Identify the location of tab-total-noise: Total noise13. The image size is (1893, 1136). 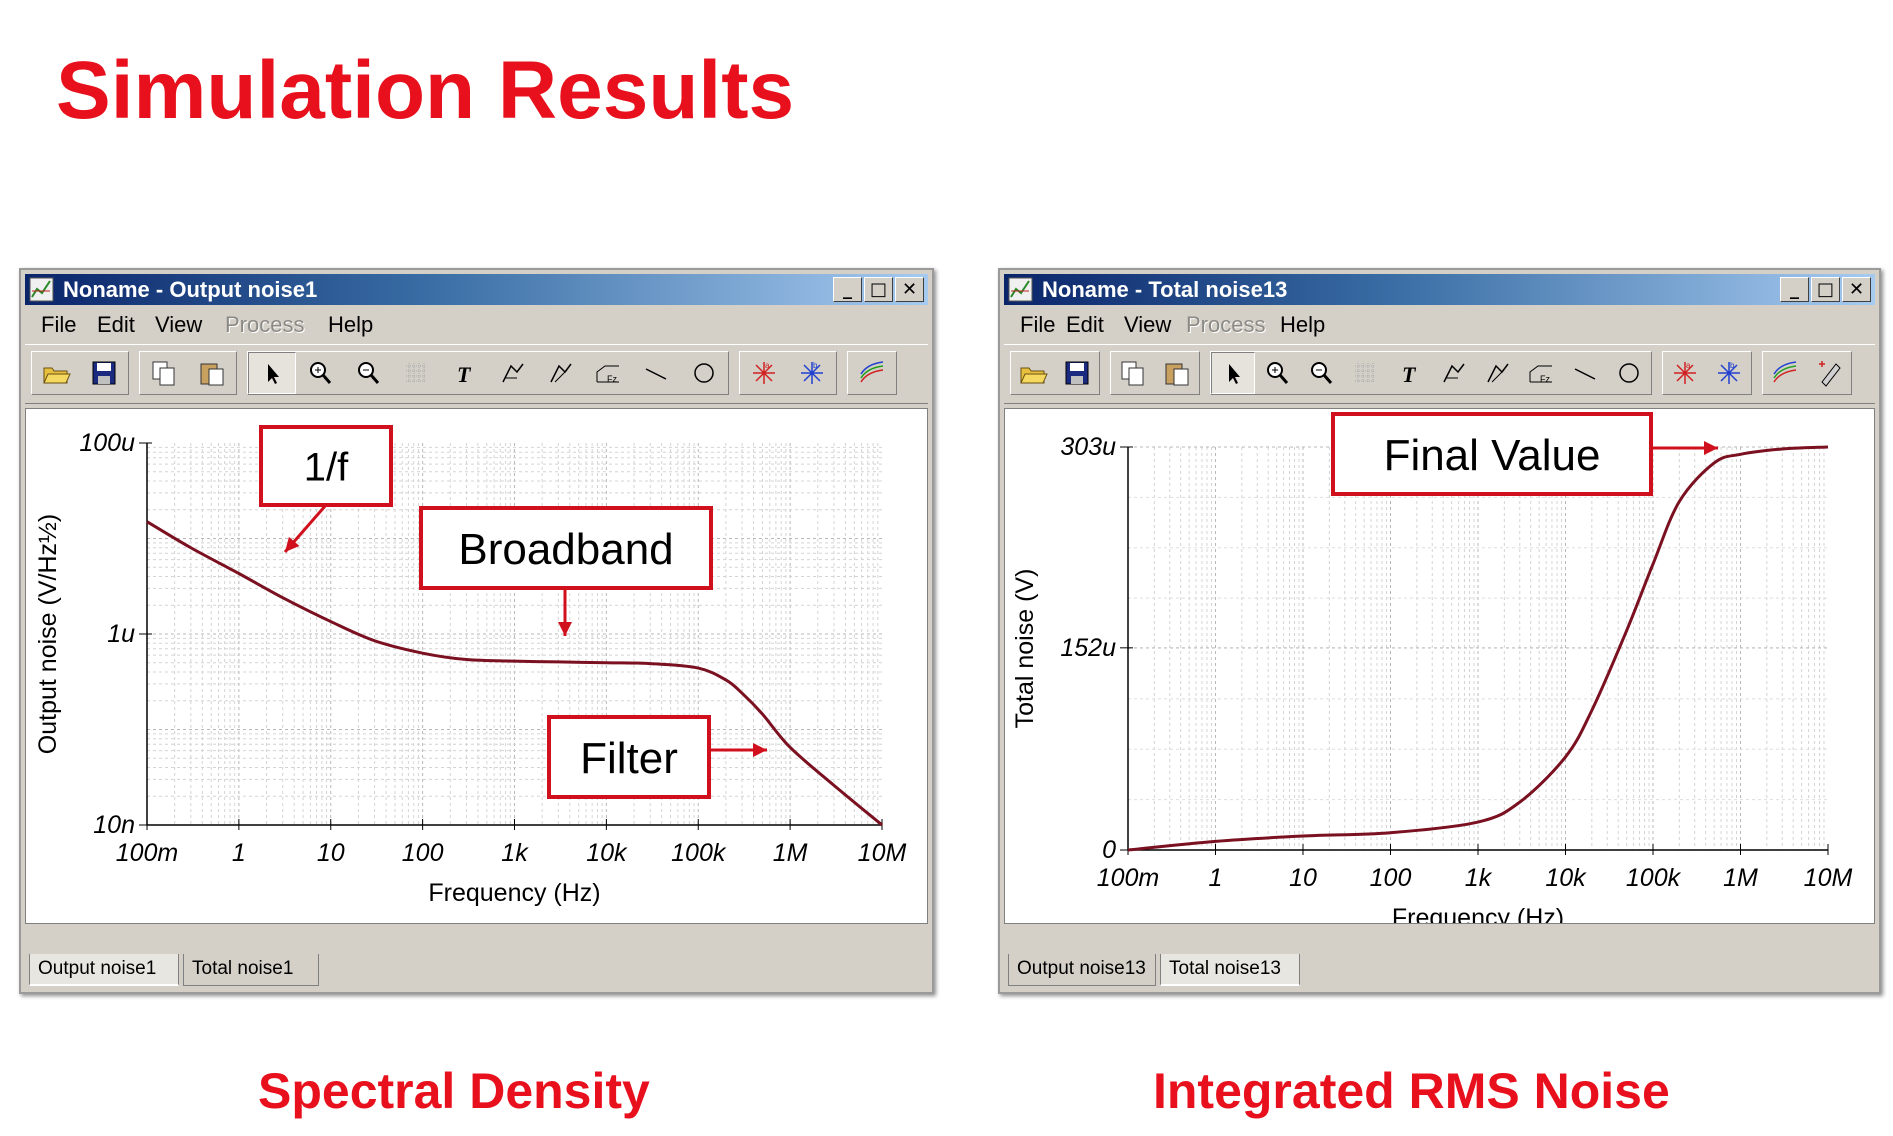
(1230, 970).